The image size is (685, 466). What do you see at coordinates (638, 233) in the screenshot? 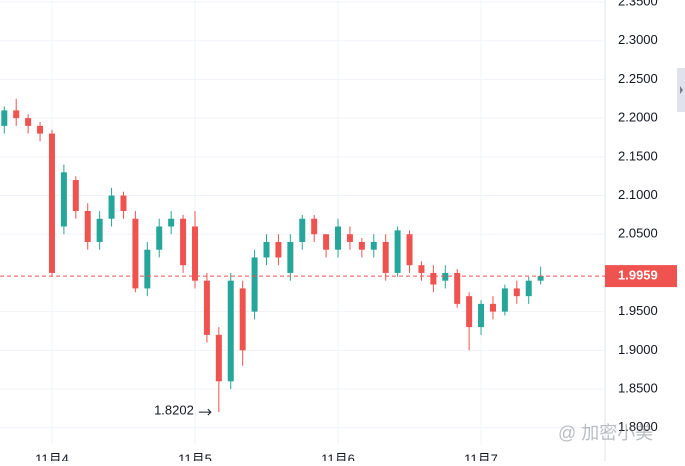
I see `y-tick-label: 2.0500` at bounding box center [638, 233].